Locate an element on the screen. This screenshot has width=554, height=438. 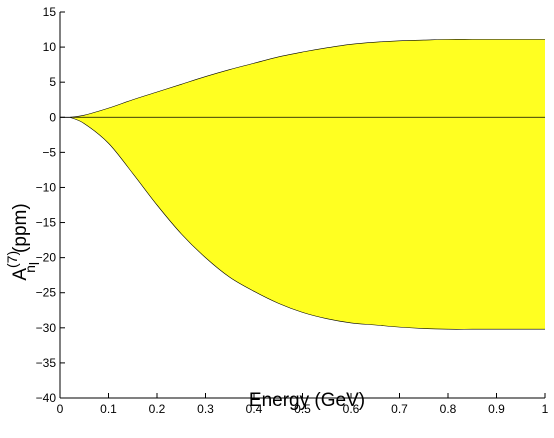
y-axis-title-base: A is located at coordinates (20, 274).